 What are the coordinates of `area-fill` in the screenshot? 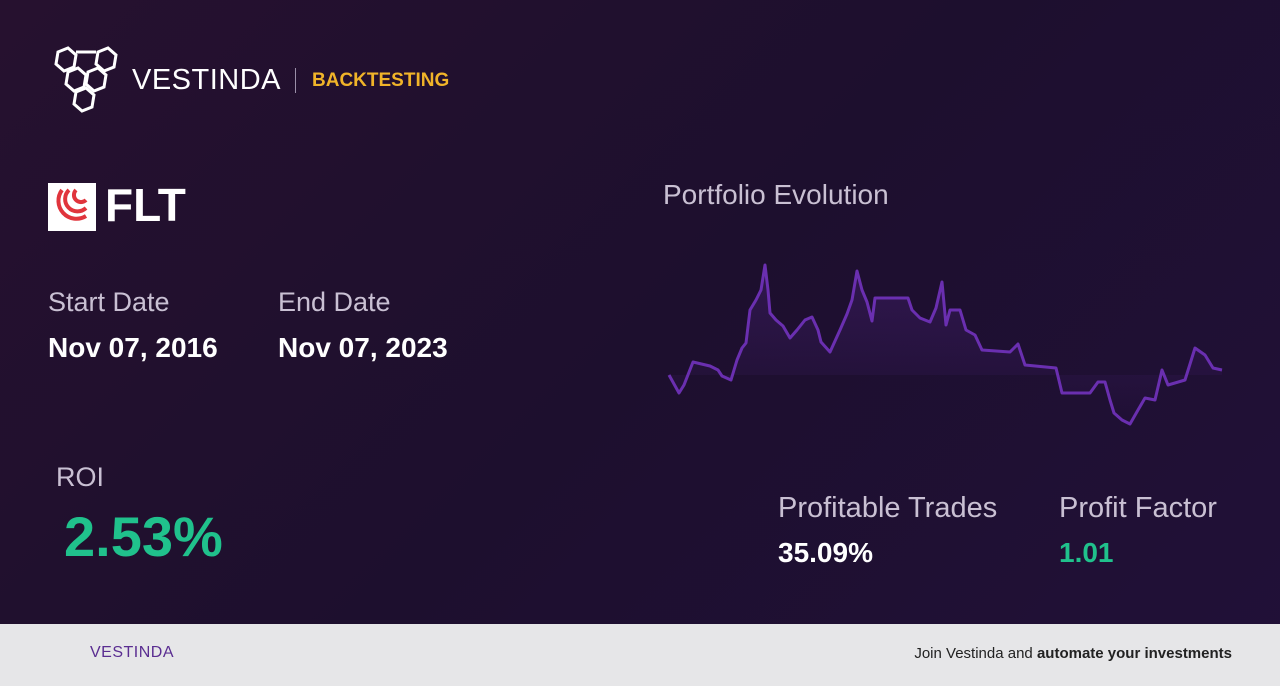 It's located at (945, 344).